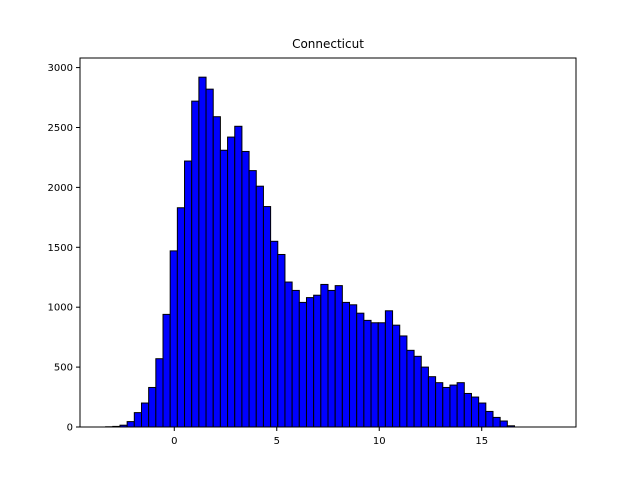  I want to click on y-tick-label: 3000, so click(60, 68).